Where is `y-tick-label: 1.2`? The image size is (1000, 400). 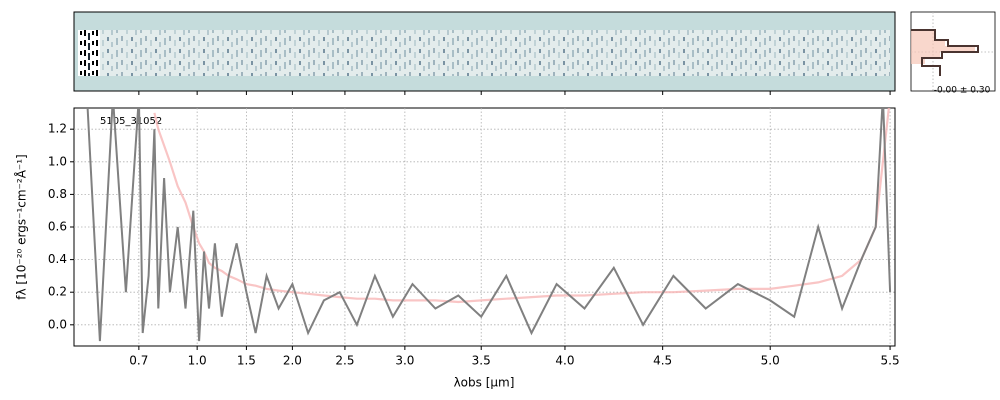 y-tick-label: 1.2 is located at coordinates (57, 129).